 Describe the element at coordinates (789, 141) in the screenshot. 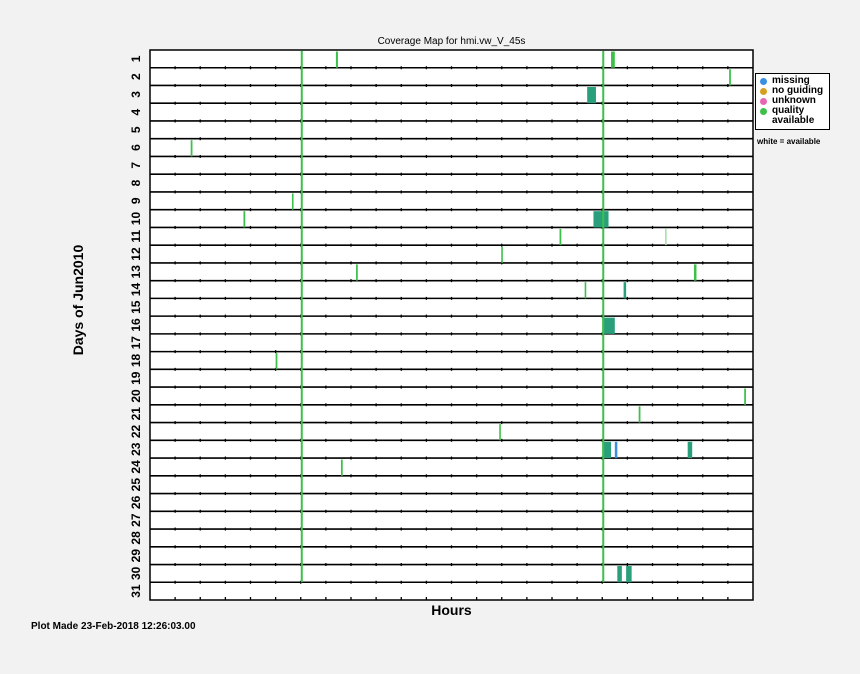

I see `legend-note: white = available` at that location.